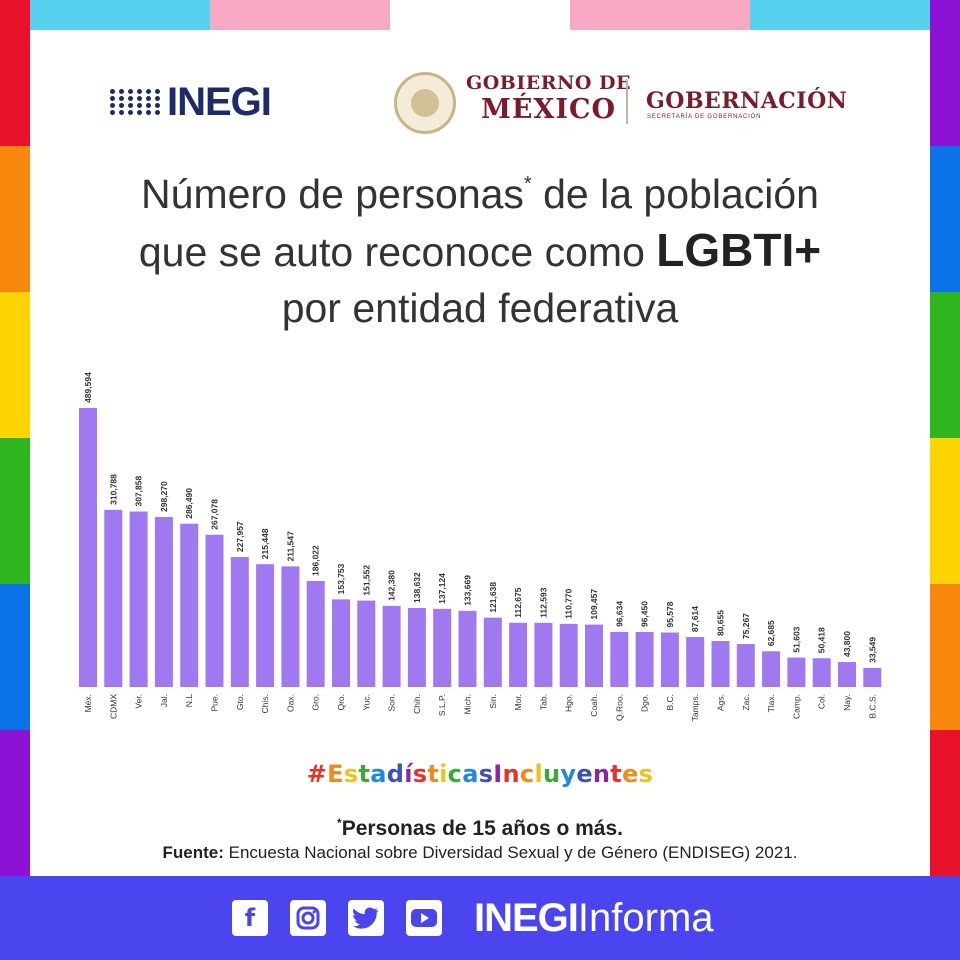 Image resolution: width=960 pixels, height=960 pixels. What do you see at coordinates (492, 652) in the screenshot?
I see `bar-Sin.` at bounding box center [492, 652].